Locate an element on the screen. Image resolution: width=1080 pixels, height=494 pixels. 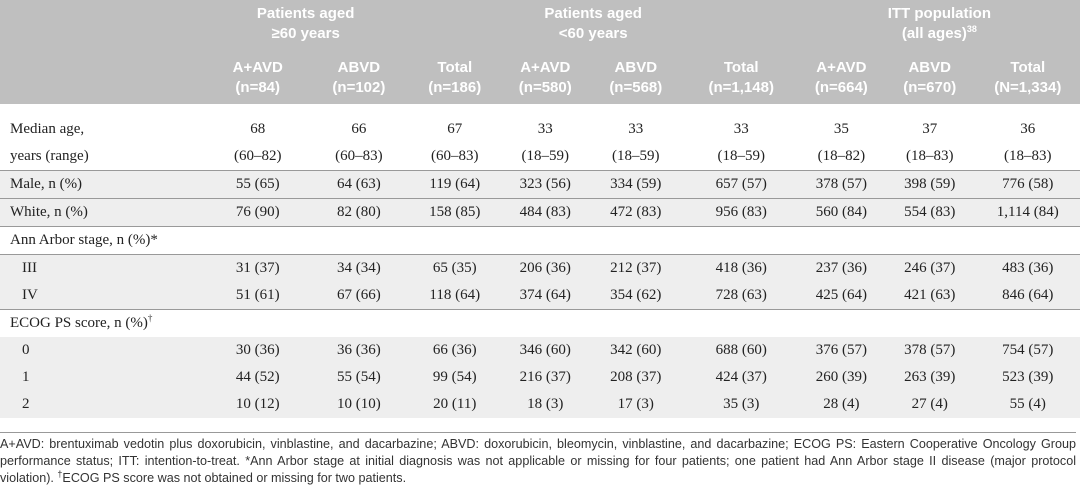
table-cell: 354 (62) is located at coordinates (635, 296).